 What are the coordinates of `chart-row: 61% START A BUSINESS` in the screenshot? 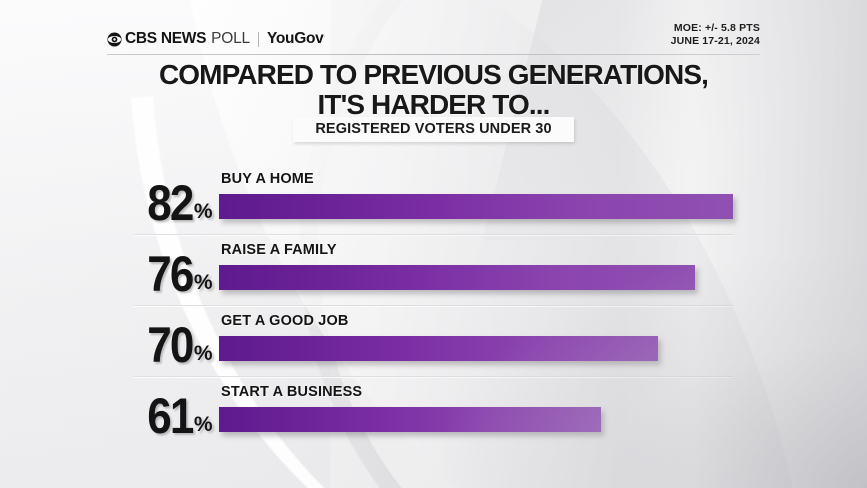 It's located at (433, 411).